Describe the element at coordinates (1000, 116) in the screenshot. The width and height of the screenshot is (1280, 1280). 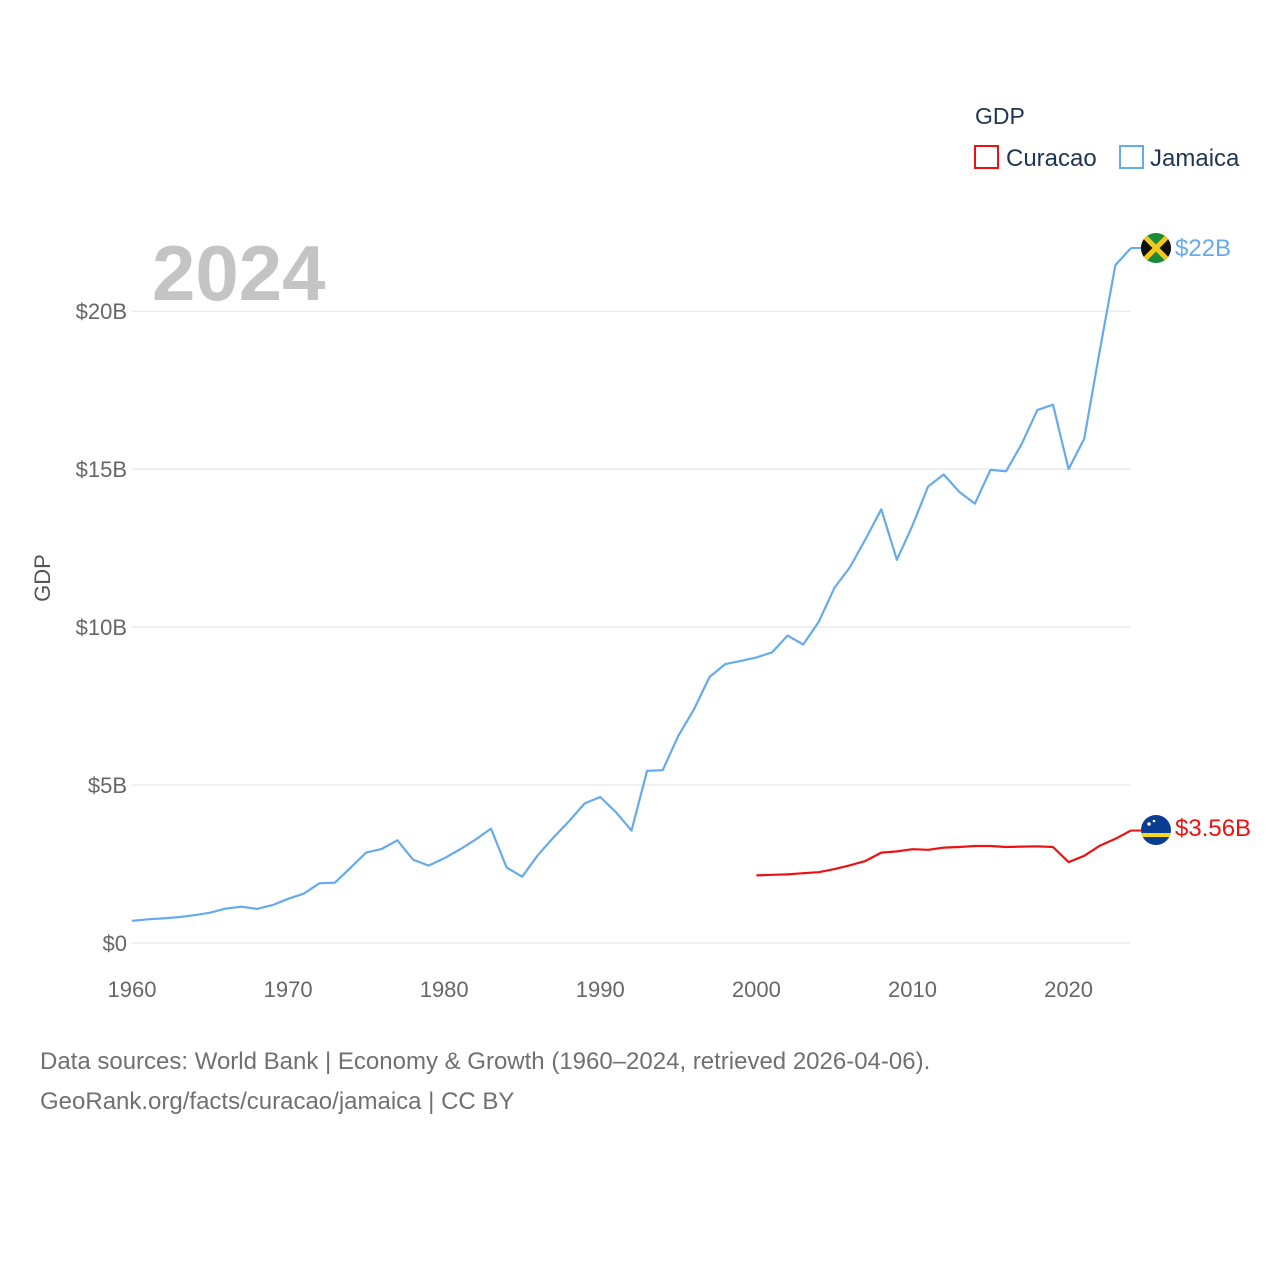
I see `legend-title: GDP` at that location.